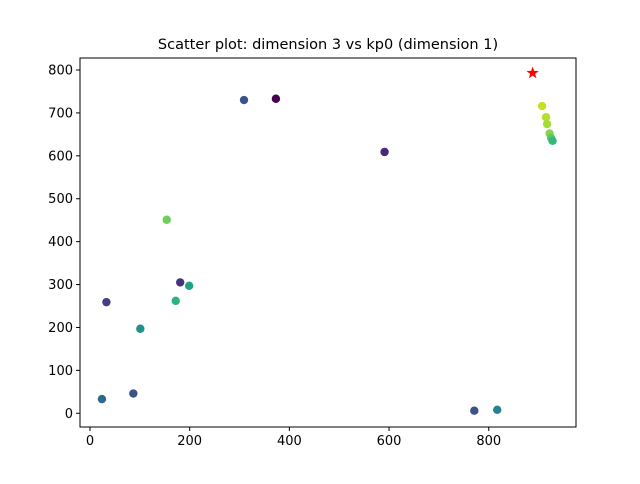 Image resolution: width=640 pixels, height=484 pixels. I want to click on x-tick-label: 0, so click(90, 441).